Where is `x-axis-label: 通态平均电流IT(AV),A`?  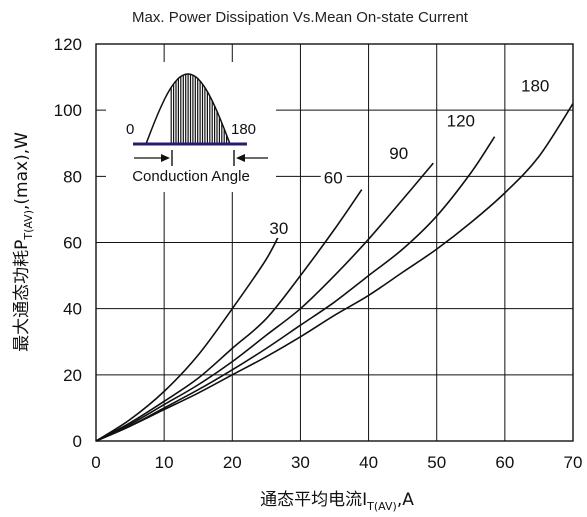 x-axis-label: 通态平均电流IT(AV),A is located at coordinates (337, 501).